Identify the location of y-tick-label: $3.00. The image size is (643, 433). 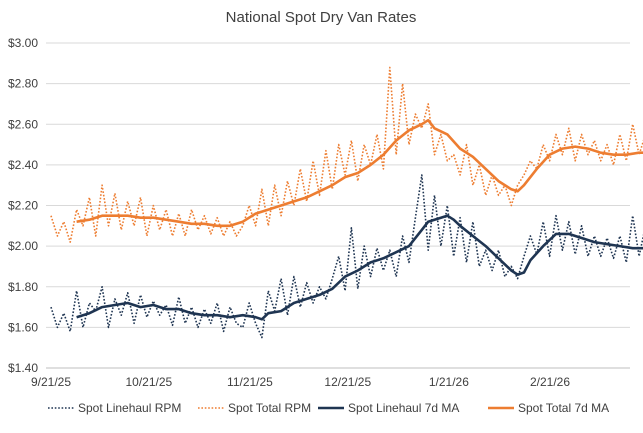
(23, 43).